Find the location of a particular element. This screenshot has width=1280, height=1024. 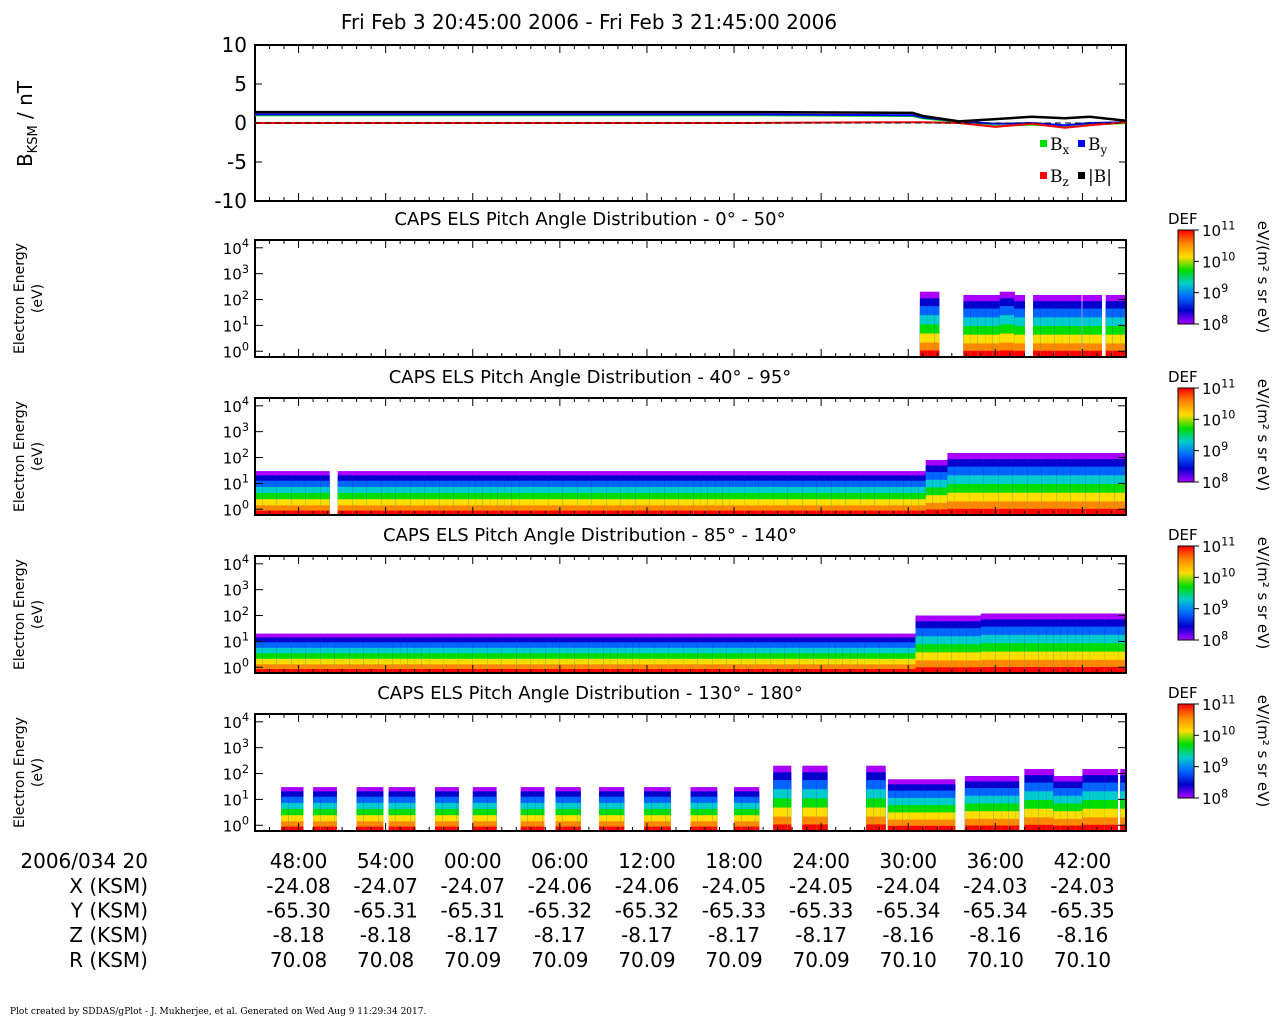

ephemeris-row-label: Y (KSM) is located at coordinates (109, 911).